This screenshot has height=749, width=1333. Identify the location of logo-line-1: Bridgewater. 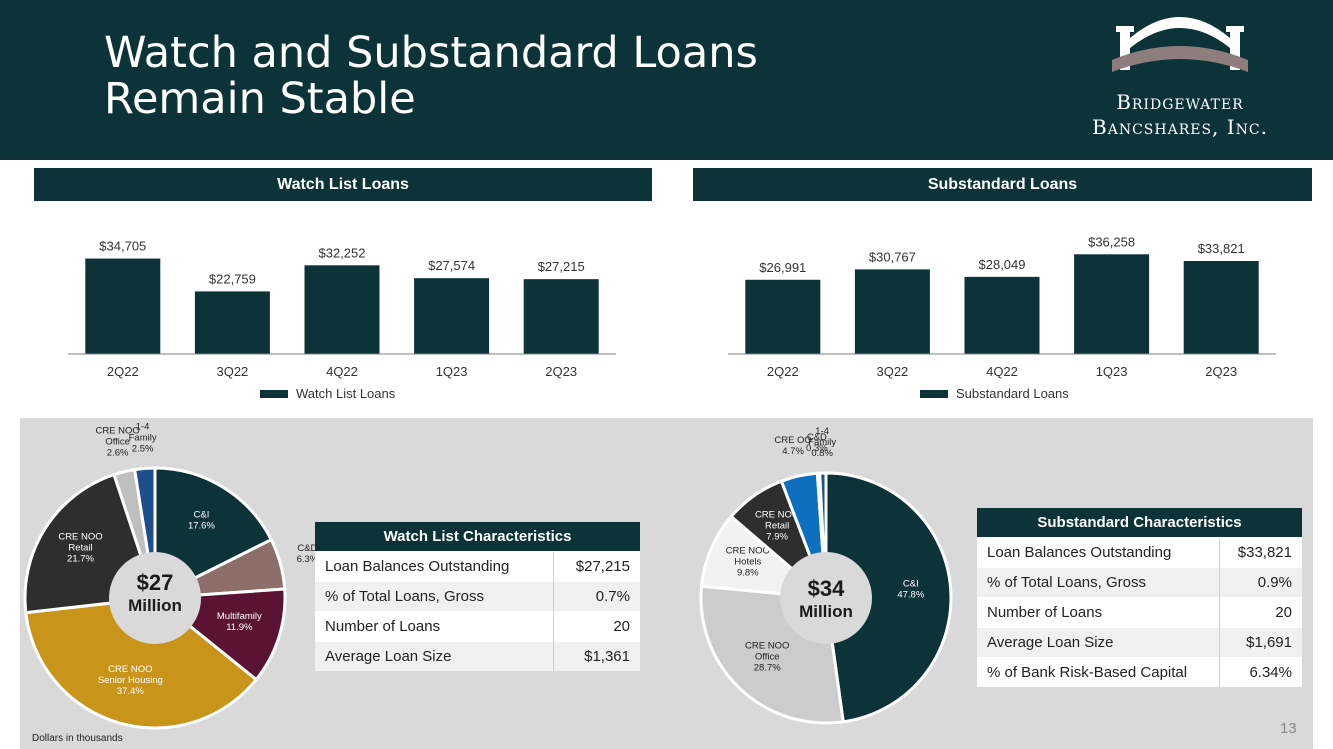
(1180, 102).